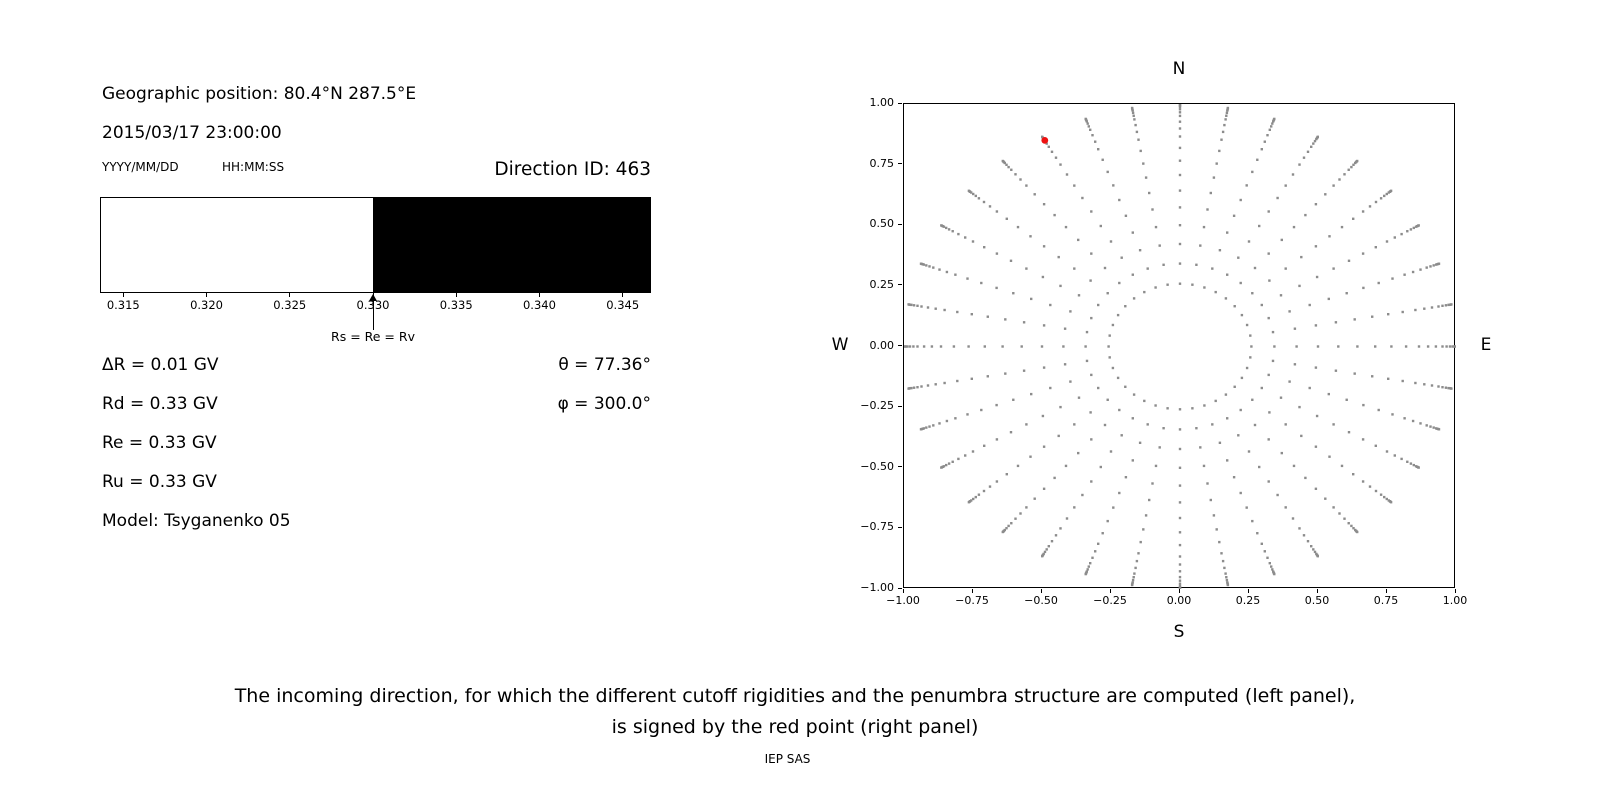 This screenshot has height=800, width=1600. What do you see at coordinates (572, 169) in the screenshot?
I see `direction-id: Direction ID: 463` at bounding box center [572, 169].